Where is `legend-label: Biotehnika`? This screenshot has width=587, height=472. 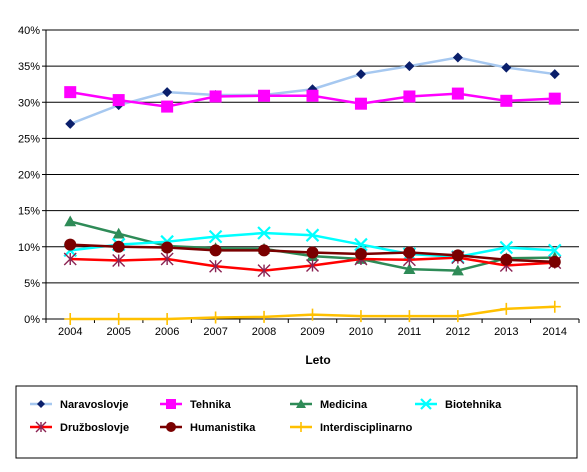 legend-label: Biotehnika is located at coordinates (473, 405).